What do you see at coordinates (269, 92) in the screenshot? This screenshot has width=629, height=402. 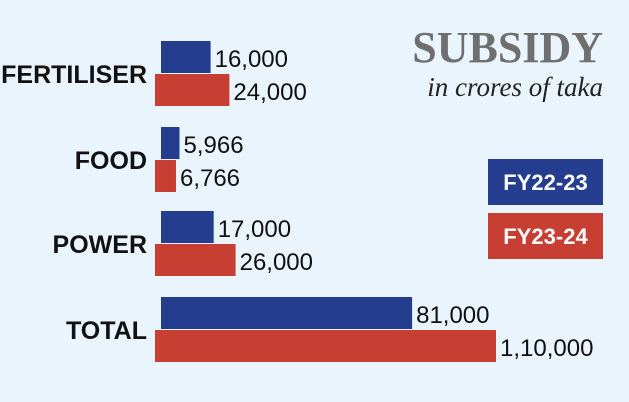 I see `value-label-fy23-24-fertiliser: 24,000` at bounding box center [269, 92].